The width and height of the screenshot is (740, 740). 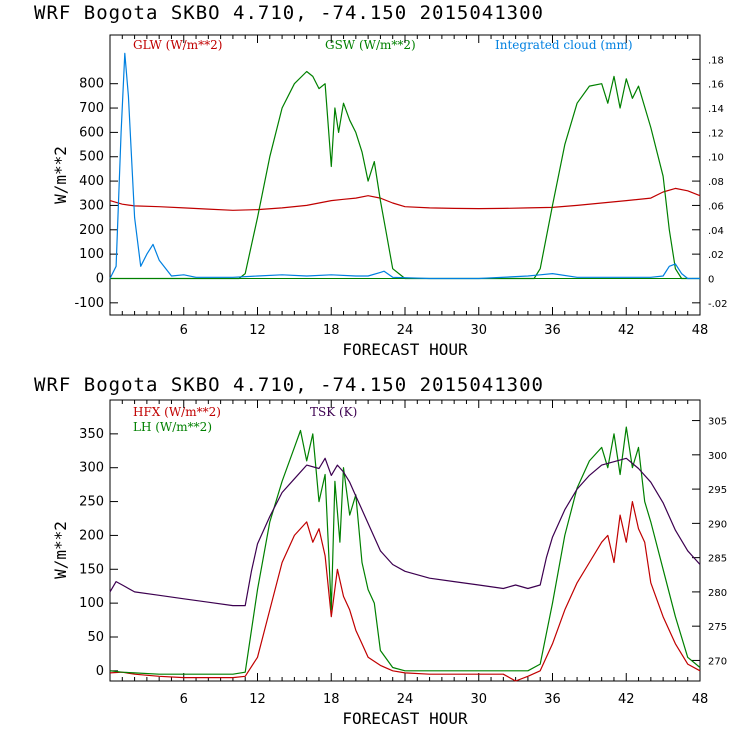 What do you see at coordinates (716, 206) in the screenshot?
I see `y2-tick-label: .06` at bounding box center [716, 206].